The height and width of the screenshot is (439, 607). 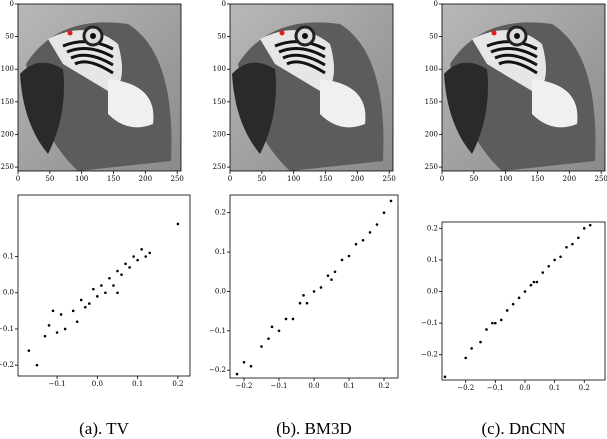 What do you see at coordinates (436, 4) in the screenshot?
I see `y-tick-label: 0` at bounding box center [436, 4].